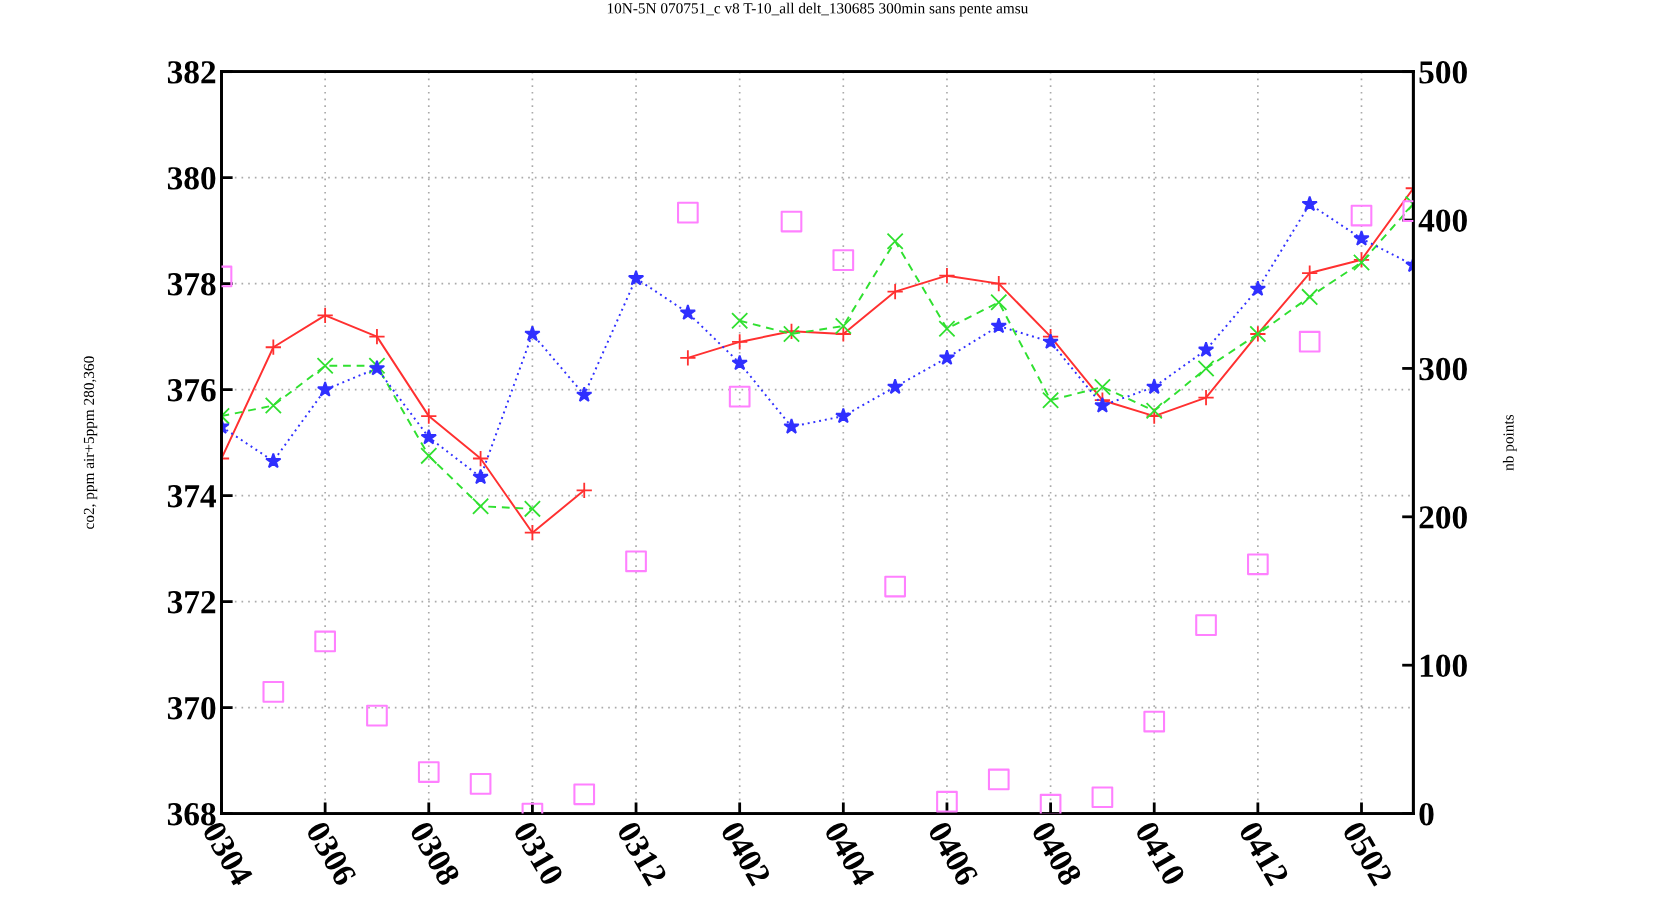 The image size is (1653, 907). Describe the element at coordinates (191, 602) in the screenshot. I see `y-tick-label: 372` at that location.